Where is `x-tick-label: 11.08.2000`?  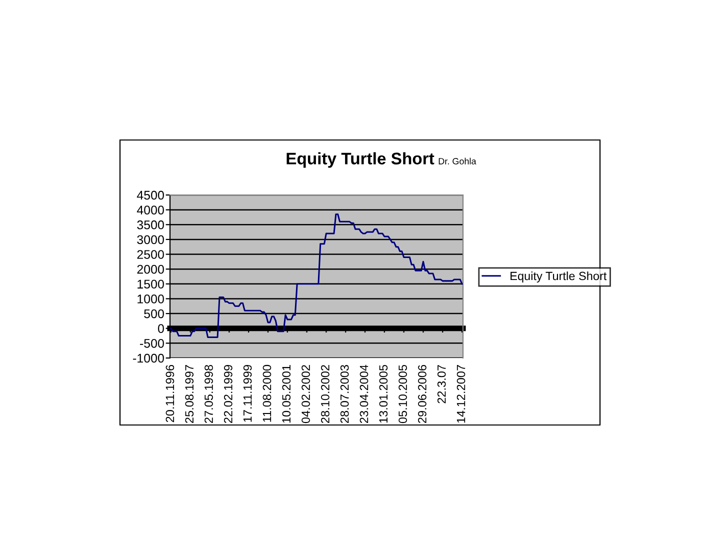
x-tick-label: 11.08.2000 is located at coordinates (267, 393).